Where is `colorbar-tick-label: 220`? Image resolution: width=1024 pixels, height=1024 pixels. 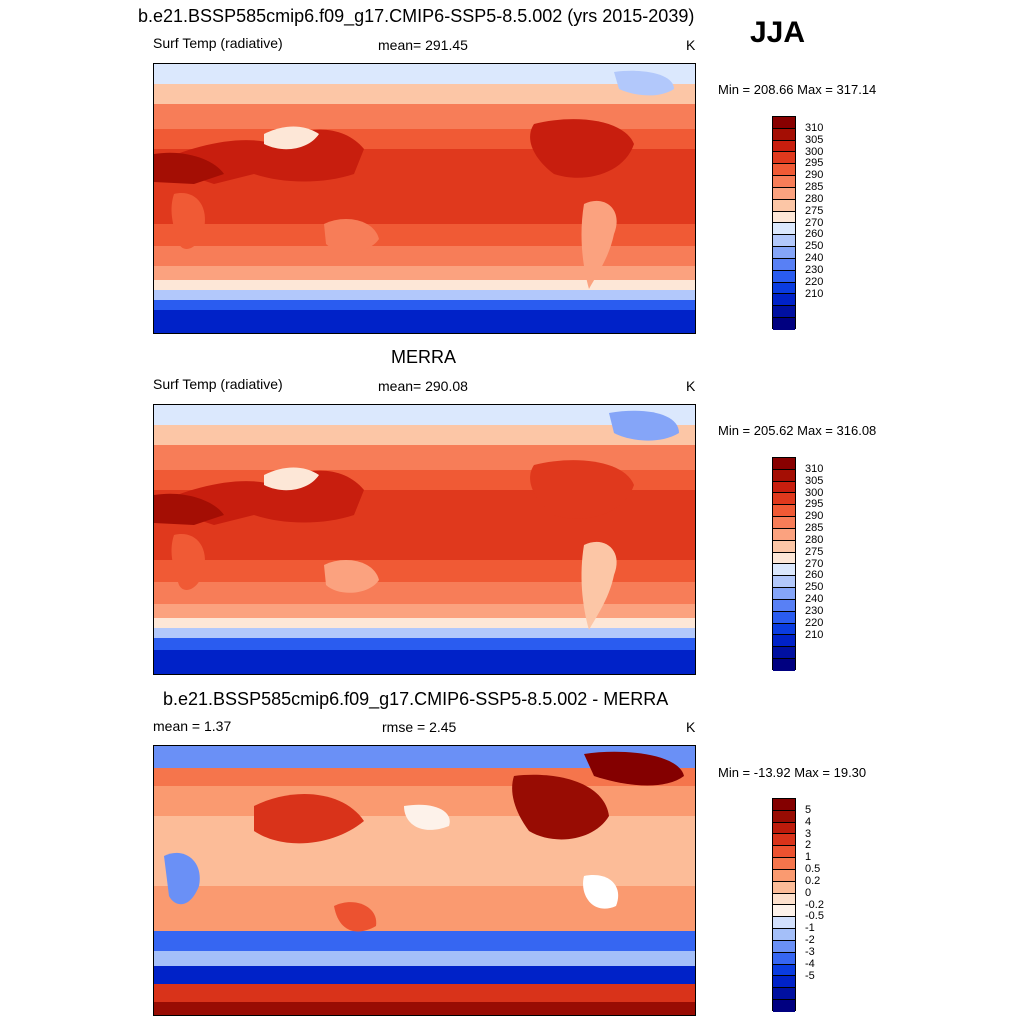
colorbar-tick-label: 220 is located at coordinates (814, 622).